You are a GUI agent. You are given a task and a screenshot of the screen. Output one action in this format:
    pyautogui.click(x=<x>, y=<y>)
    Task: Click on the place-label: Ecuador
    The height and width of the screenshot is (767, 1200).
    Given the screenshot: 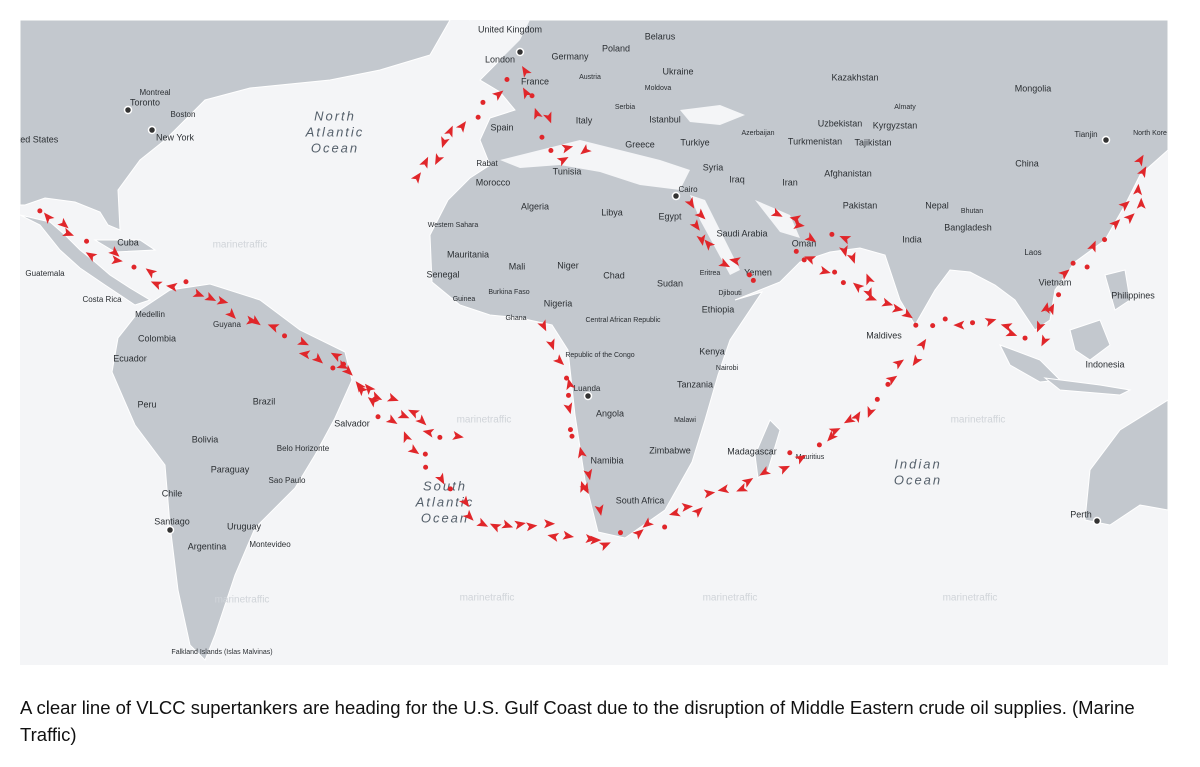 What is the action you would take?
    pyautogui.click(x=130, y=358)
    